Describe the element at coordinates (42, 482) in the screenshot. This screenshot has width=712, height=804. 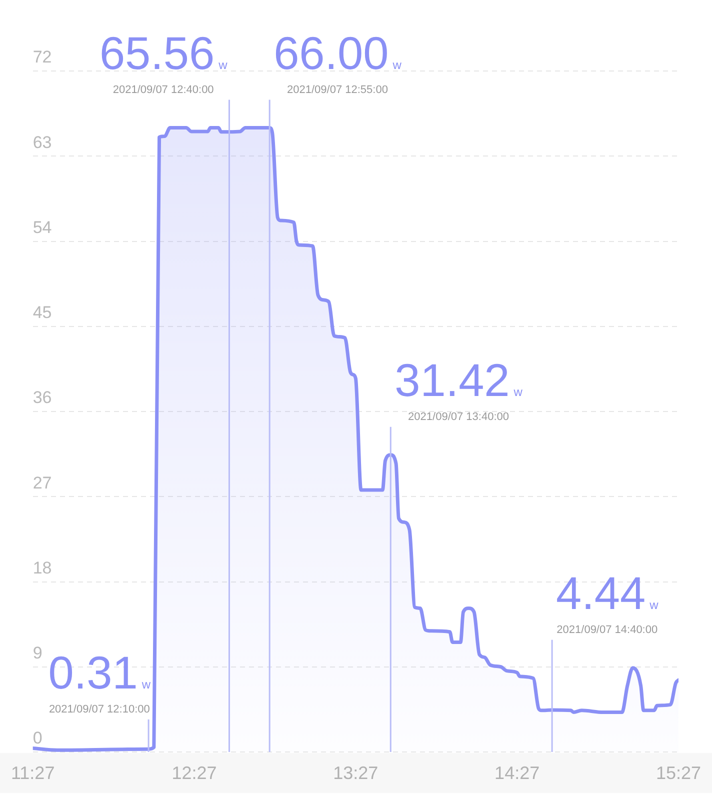
I see `y-tick-label: 27` at that location.